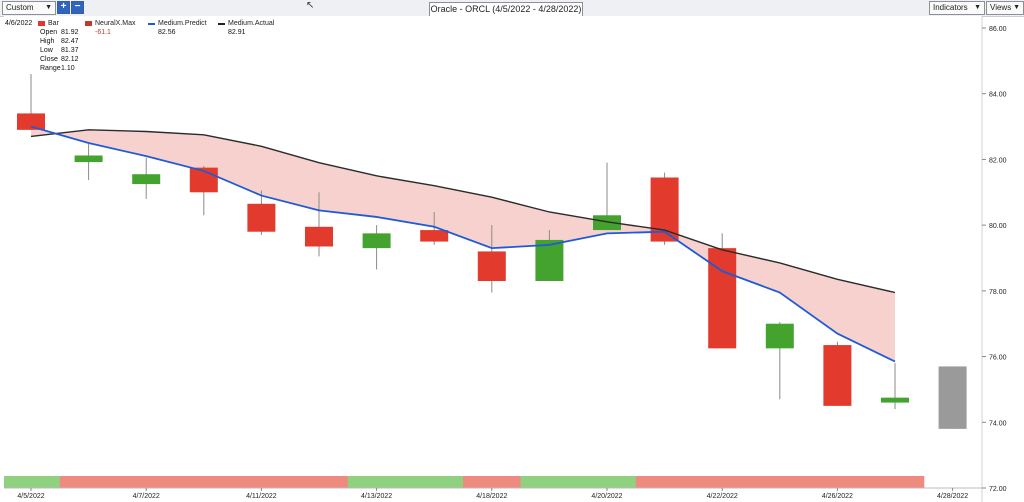 This screenshot has width=1024, height=502. Describe the element at coordinates (30, 496) in the screenshot. I see `x-tick-label: 4/5/2022` at that location.